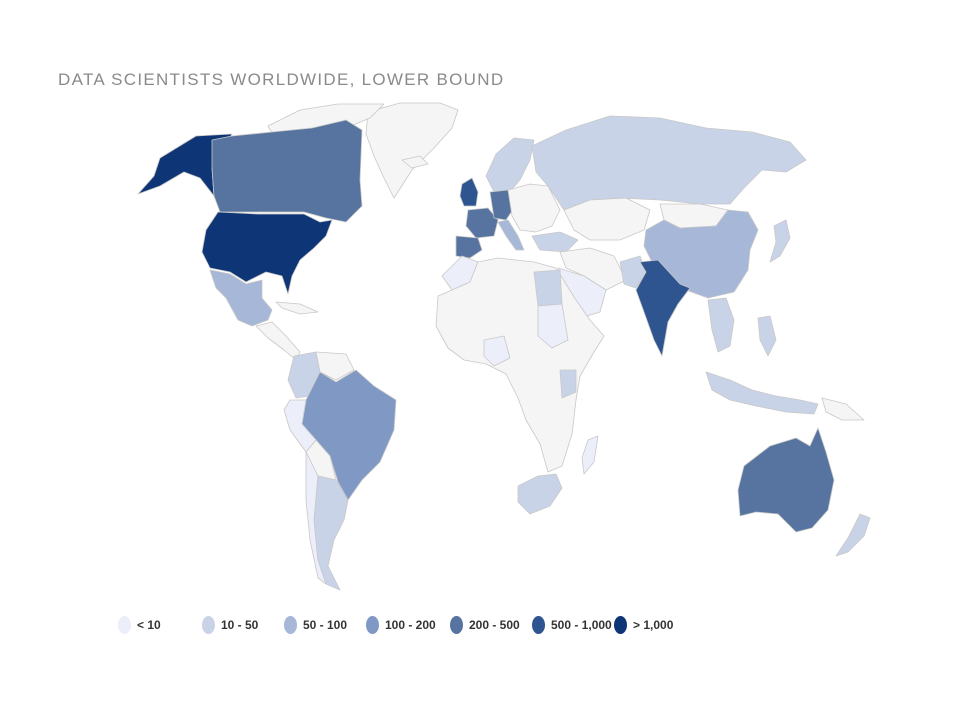  What do you see at coordinates (494, 625) in the screenshot?
I see `legend-label: 200 - 500` at bounding box center [494, 625].